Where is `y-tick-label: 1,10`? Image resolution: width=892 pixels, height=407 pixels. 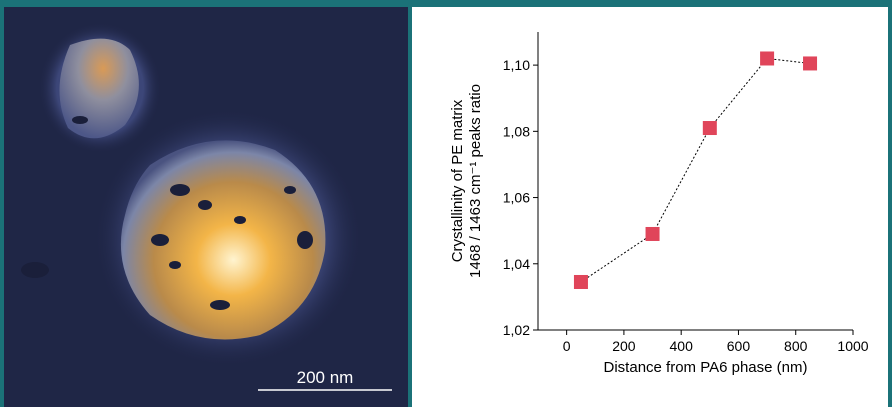
y-tick-label: 1,10 is located at coordinates (516, 65).